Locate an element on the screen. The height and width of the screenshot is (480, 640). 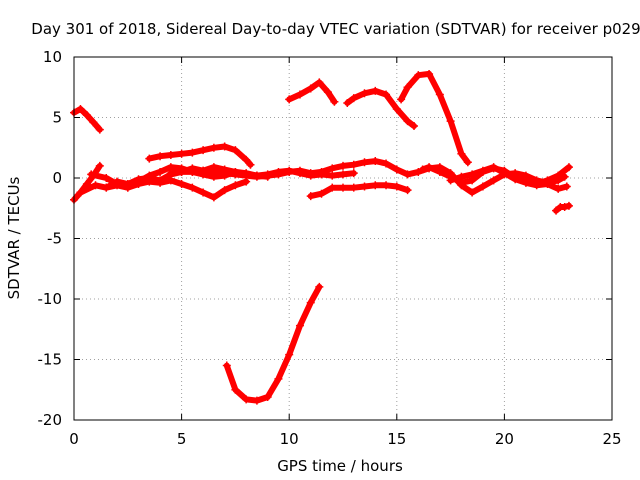
x-tick-label: 5 is located at coordinates (182, 439).